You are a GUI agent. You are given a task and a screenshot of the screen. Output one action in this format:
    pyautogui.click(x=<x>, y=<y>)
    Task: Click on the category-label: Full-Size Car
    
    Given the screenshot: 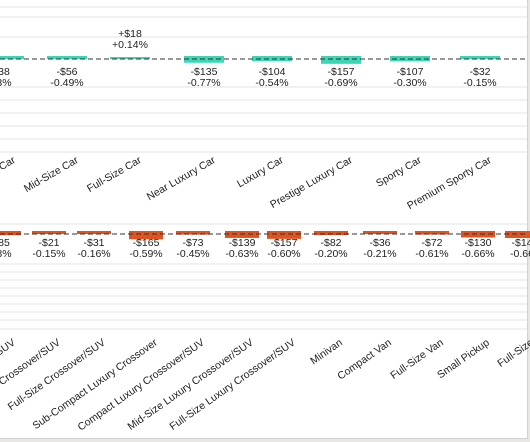 What is the action you would take?
    pyautogui.click(x=114, y=174)
    